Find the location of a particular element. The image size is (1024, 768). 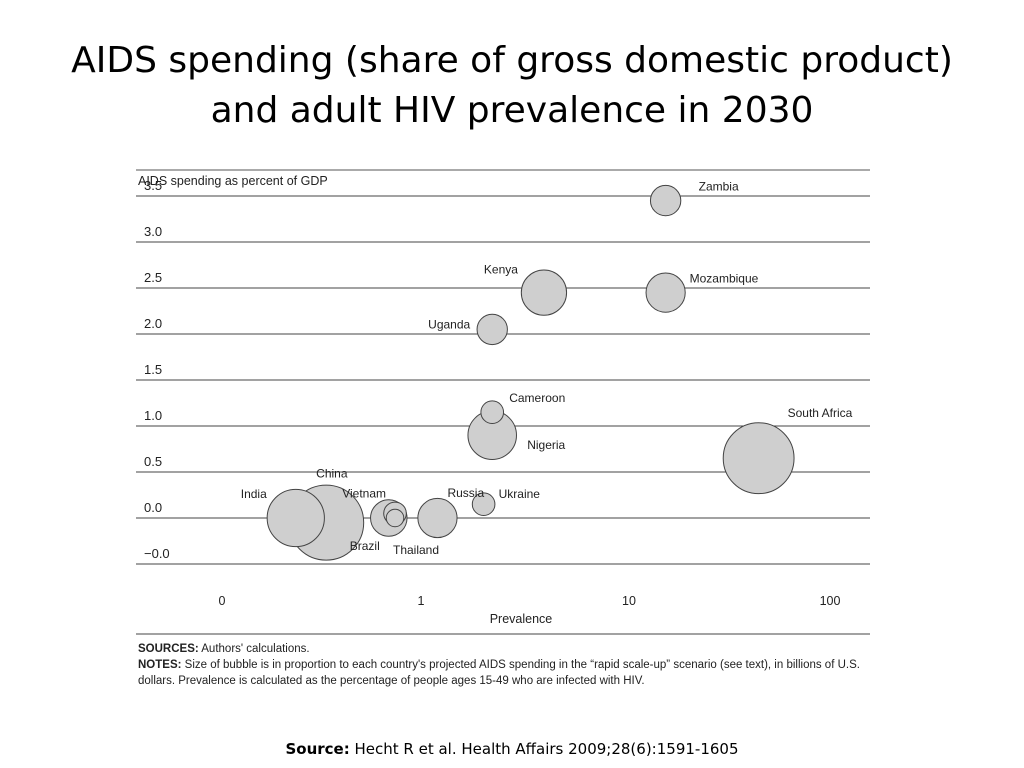

y-tick-label: 3.5 is located at coordinates (153, 185).